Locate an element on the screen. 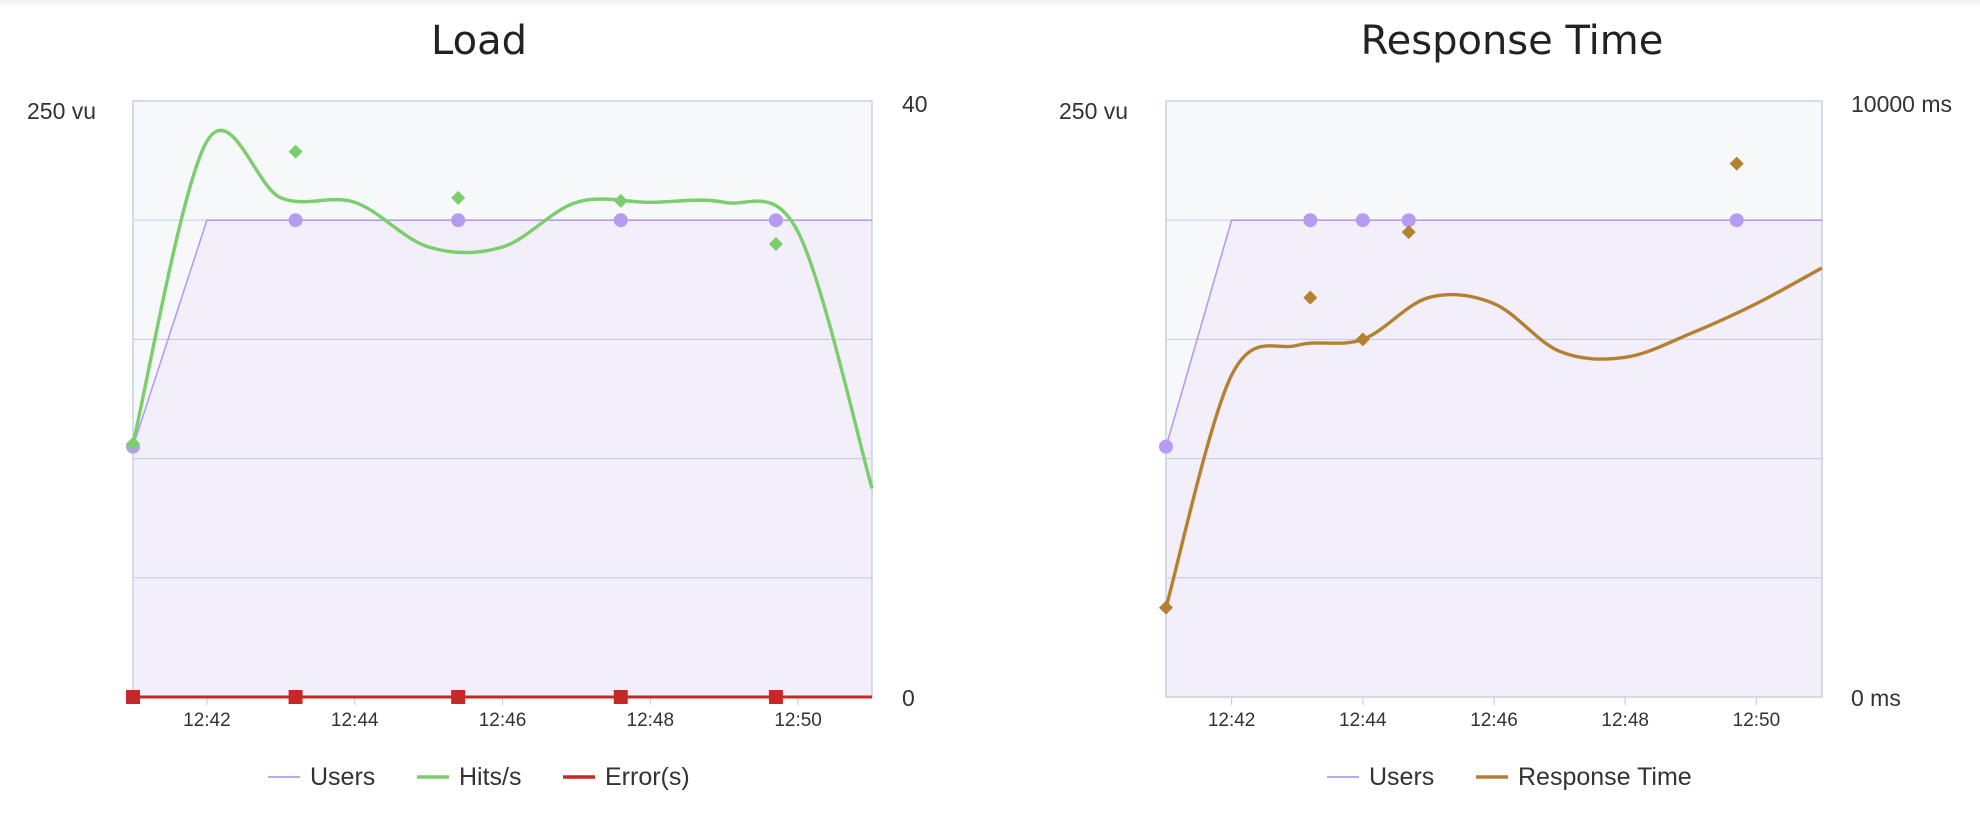  legend-label: Error(s) is located at coordinates (647, 777).